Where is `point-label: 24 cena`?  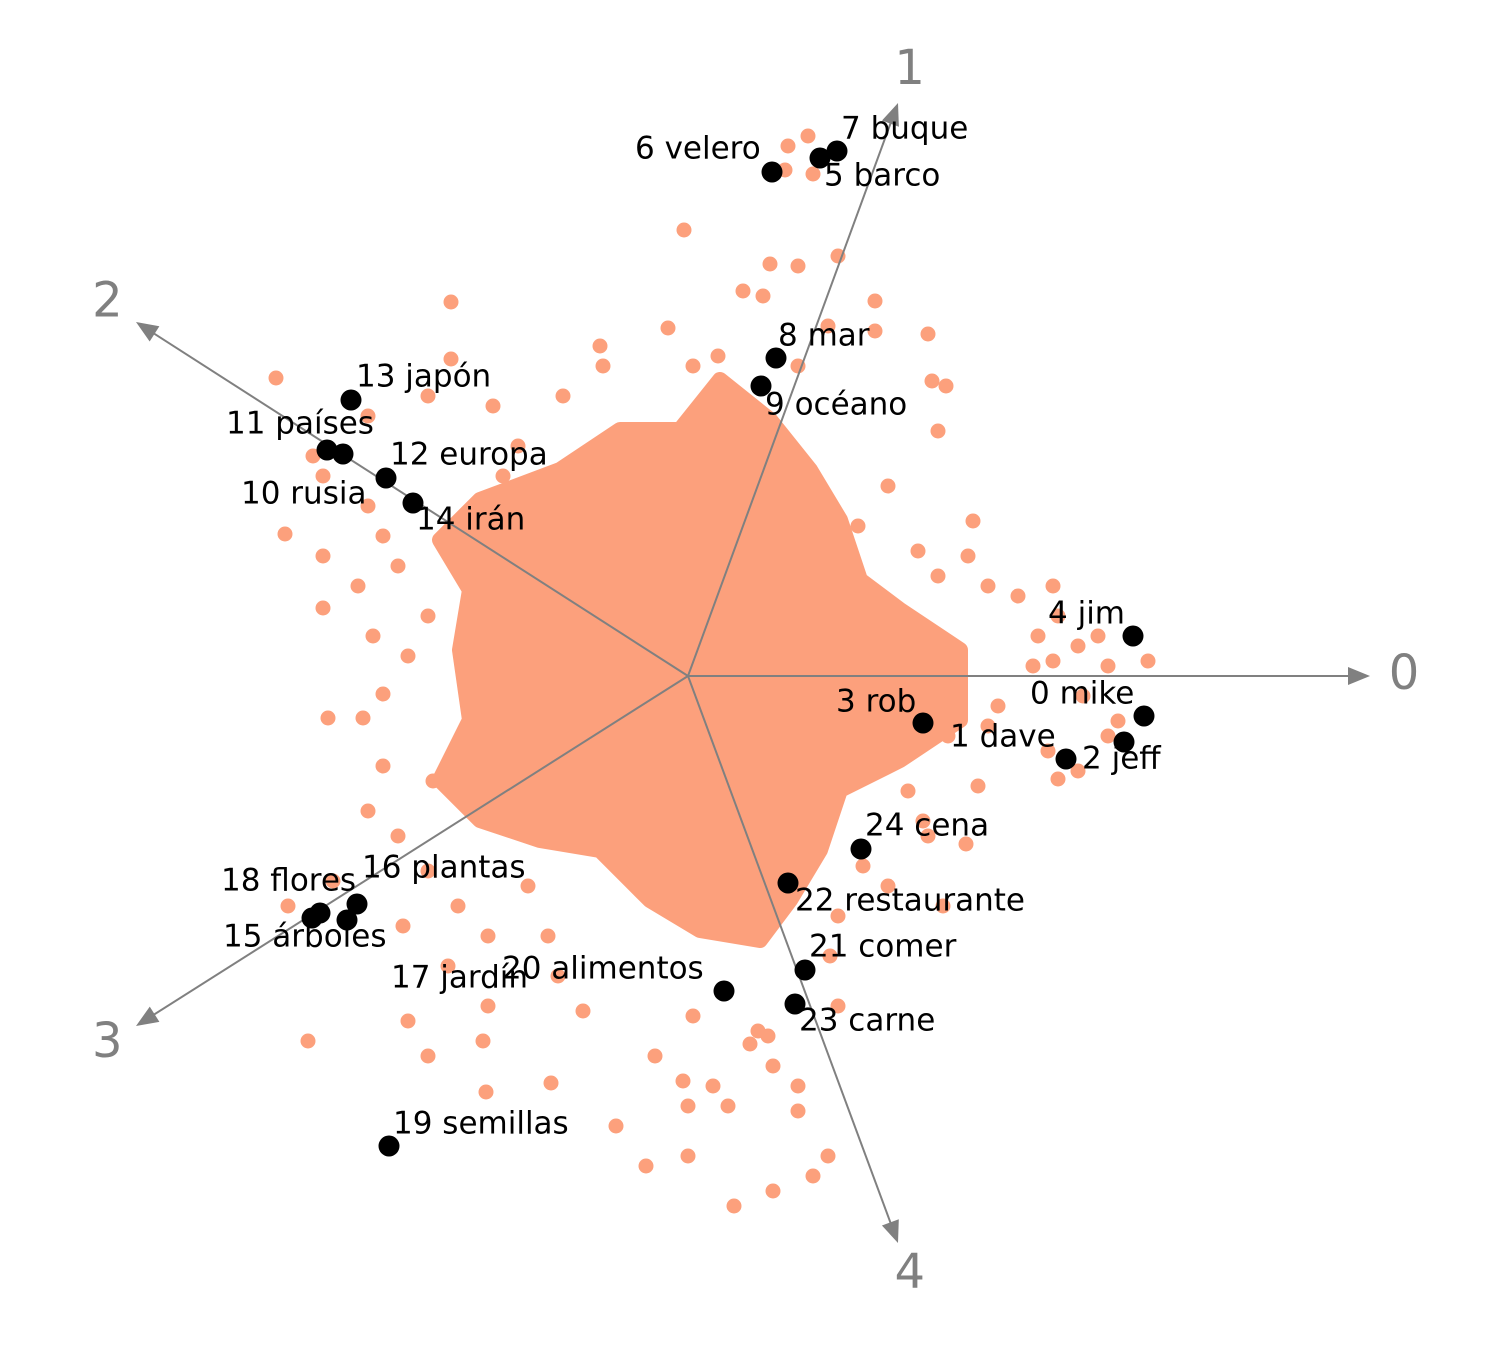
point-label: 24 cena is located at coordinates (927, 826).